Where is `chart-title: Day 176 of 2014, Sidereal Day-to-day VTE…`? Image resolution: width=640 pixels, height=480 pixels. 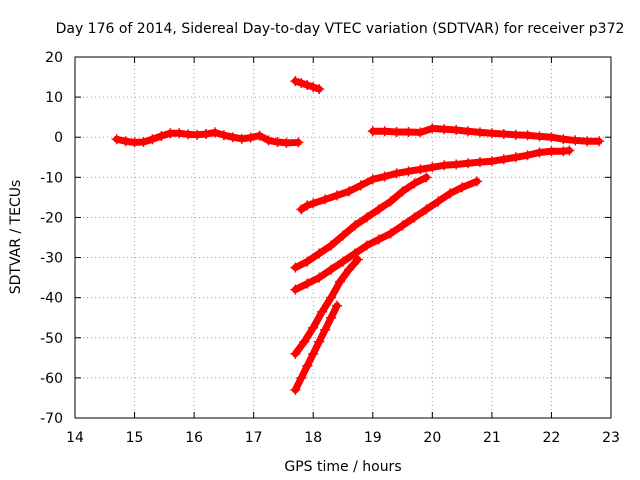 chart-title: Day 176 of 2014, Sidereal Day-to-day VTE… is located at coordinates (340, 29).